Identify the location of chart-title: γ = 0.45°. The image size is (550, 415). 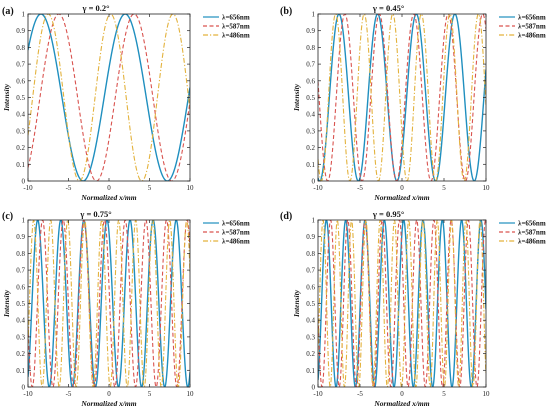
(388, 8).